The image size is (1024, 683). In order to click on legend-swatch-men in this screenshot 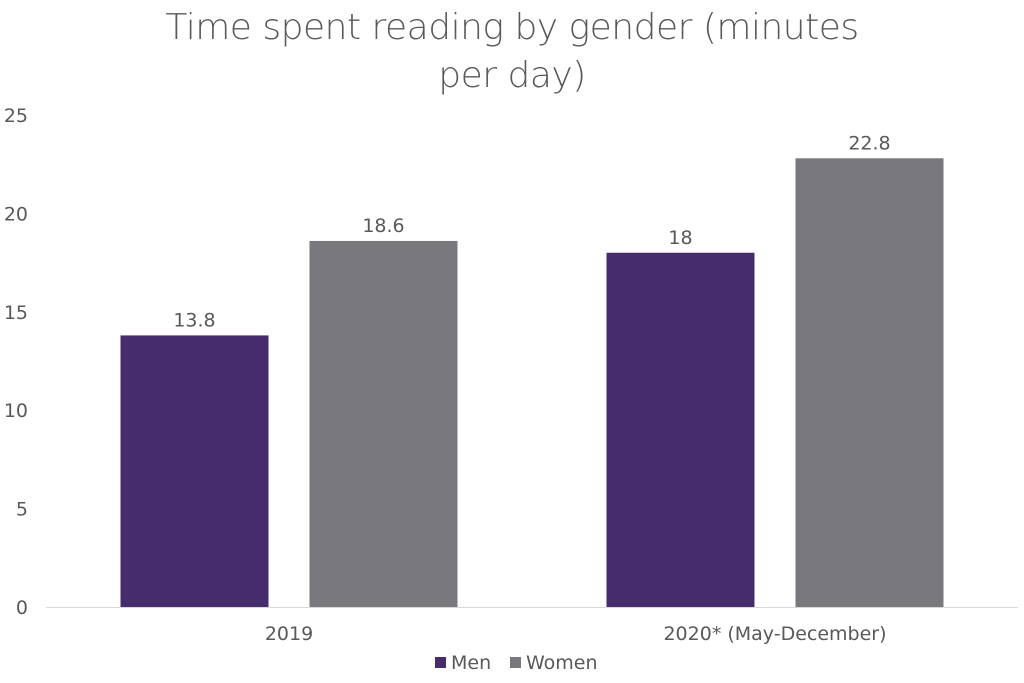, I will do `click(440, 662)`.